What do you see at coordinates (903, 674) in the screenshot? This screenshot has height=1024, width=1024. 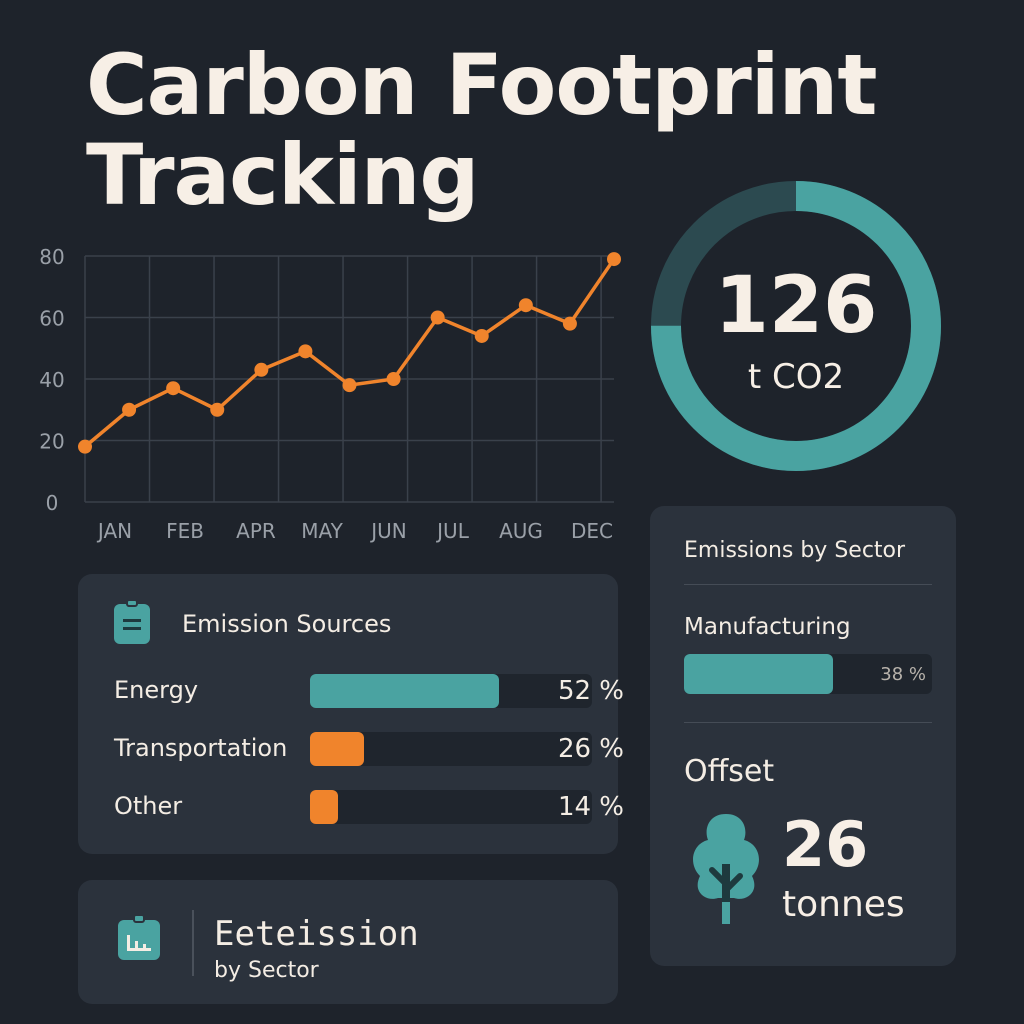 I see `manufacturing-percent: 38 %` at bounding box center [903, 674].